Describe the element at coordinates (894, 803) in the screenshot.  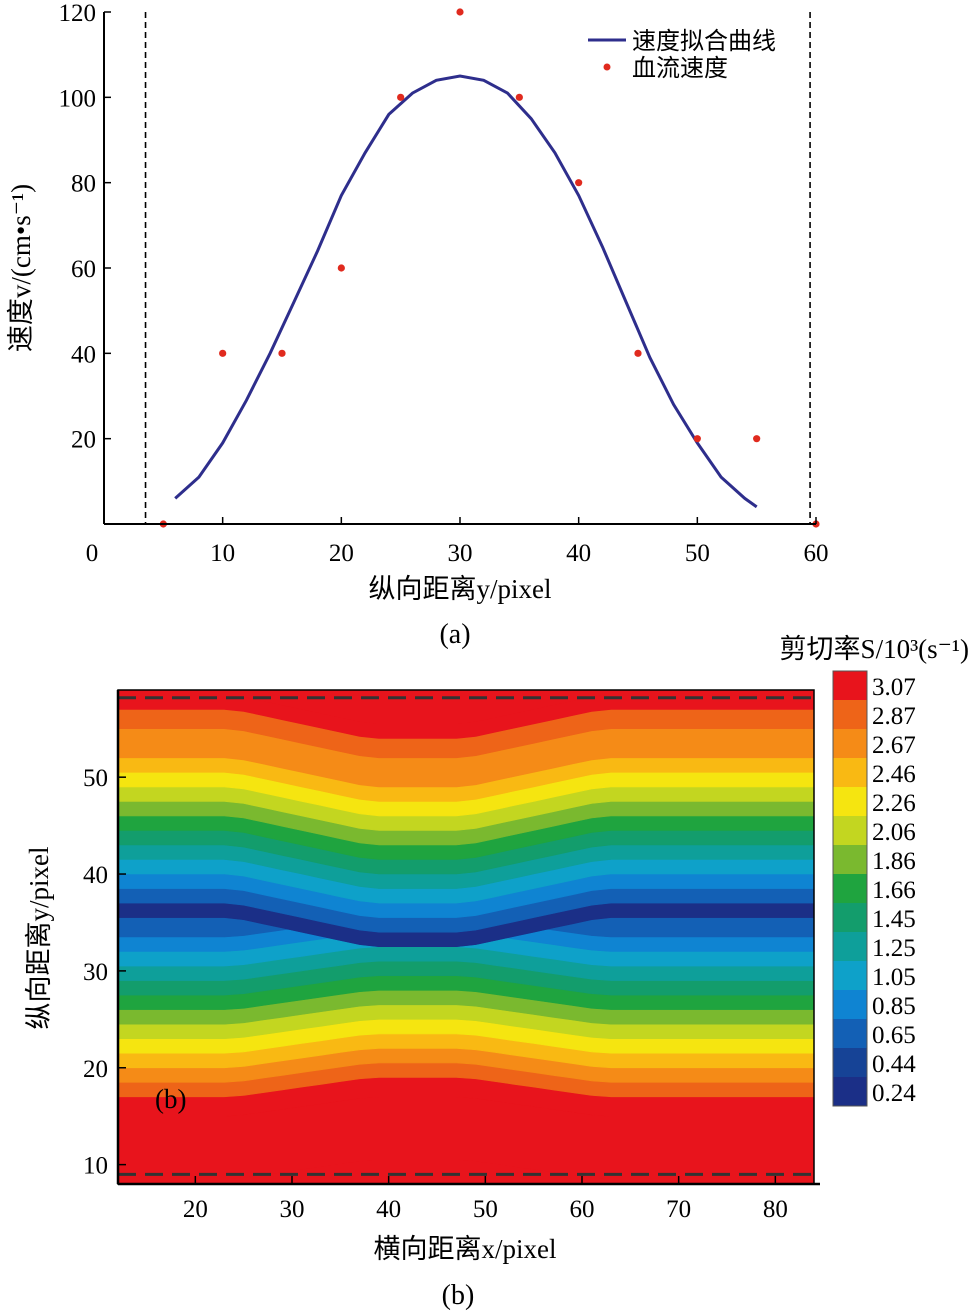
I see `colorbar-label: 2.26` at that location.